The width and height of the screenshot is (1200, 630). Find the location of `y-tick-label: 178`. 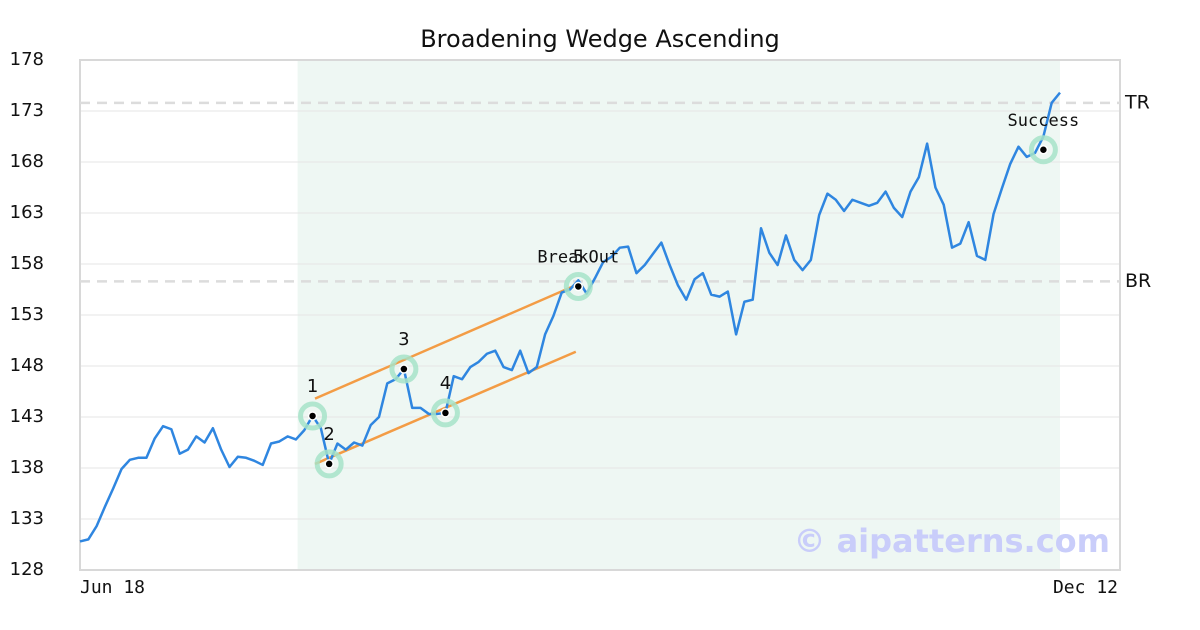

y-tick-label: 178 is located at coordinates (27, 59).